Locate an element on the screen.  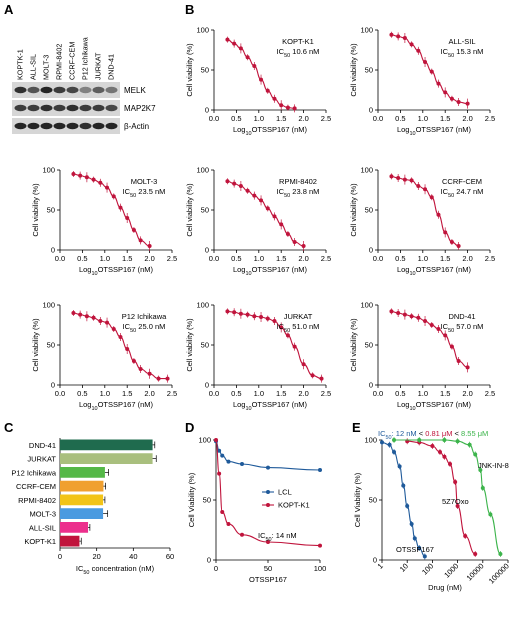
ic50-label: IC50 10.6 nM is located at coordinates (298, 53).